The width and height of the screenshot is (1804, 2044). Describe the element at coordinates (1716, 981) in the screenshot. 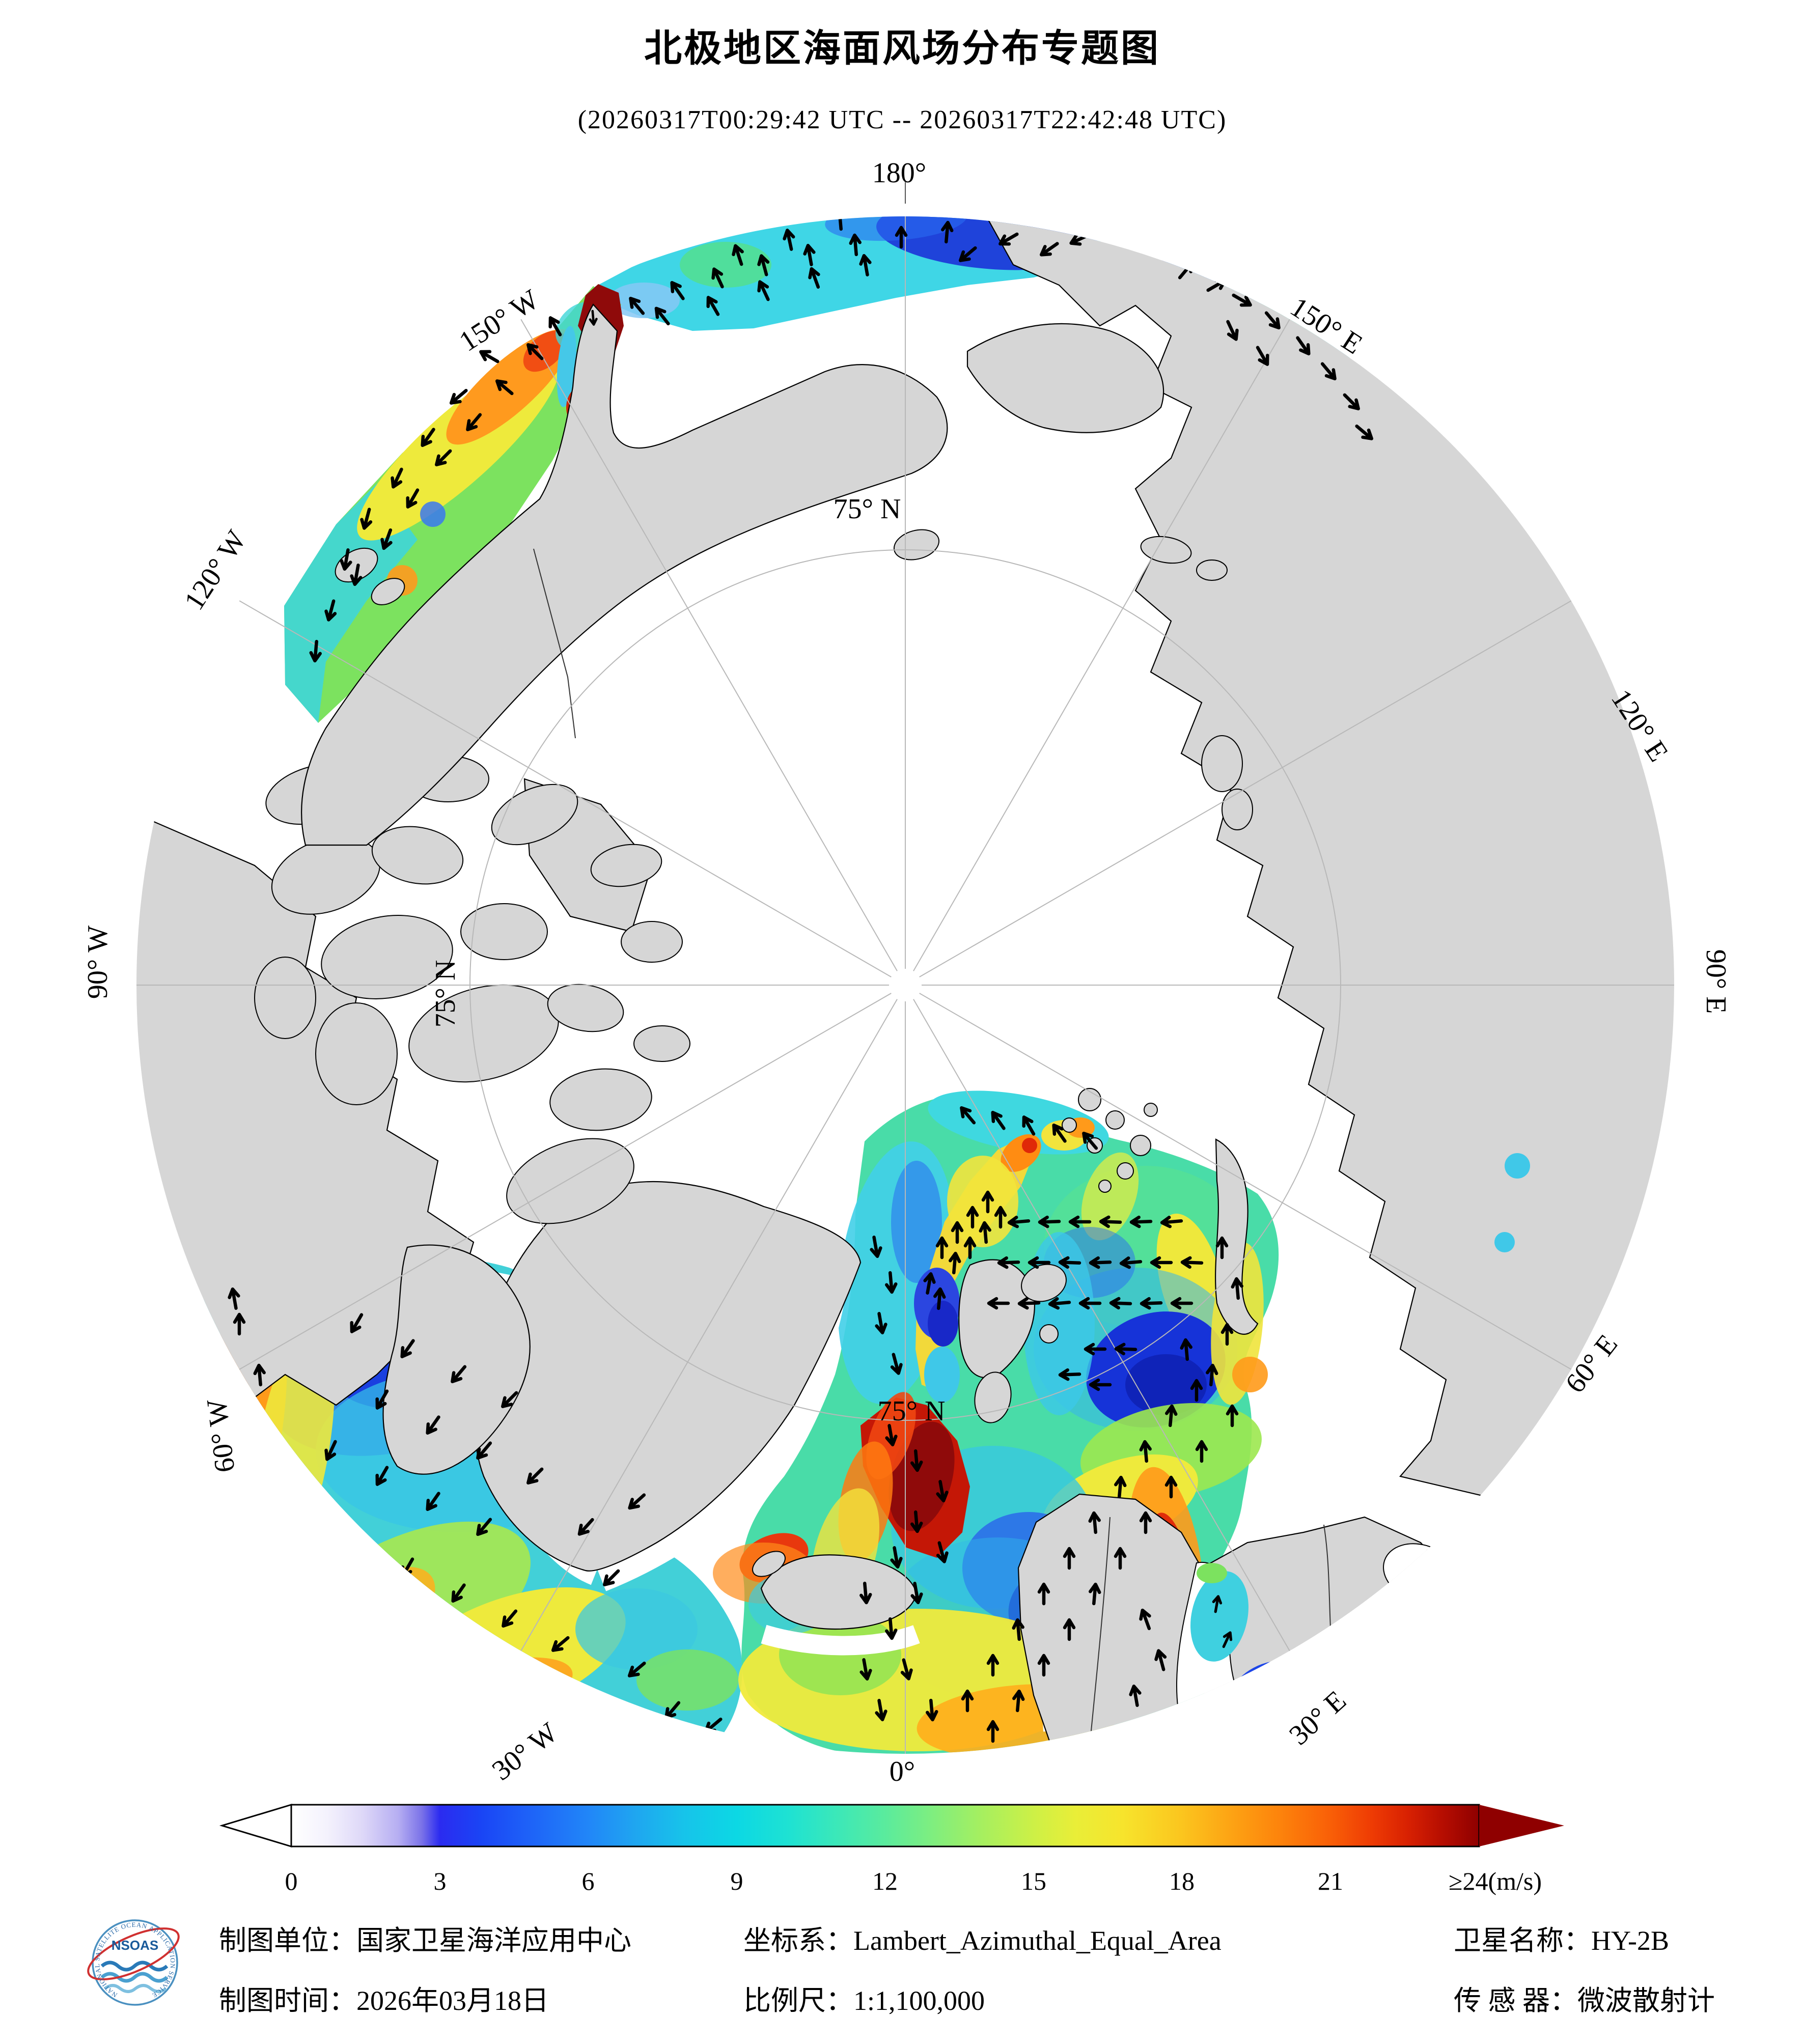

I see `lon-label-90e: 90° E` at that location.